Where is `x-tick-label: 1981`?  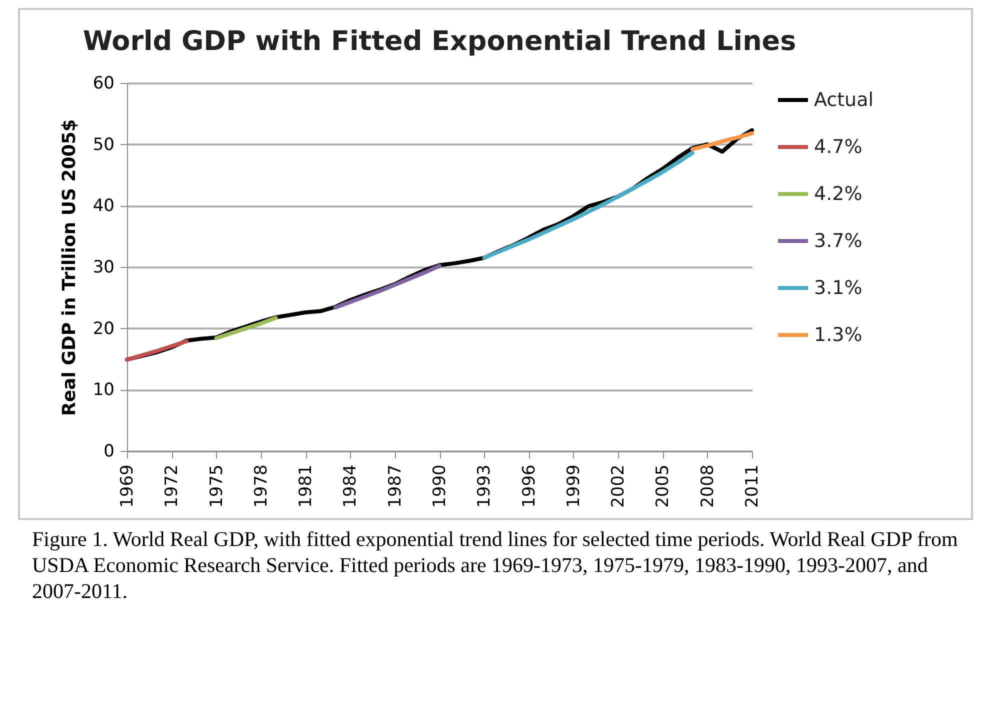 x-tick-label: 1981 is located at coordinates (306, 486).